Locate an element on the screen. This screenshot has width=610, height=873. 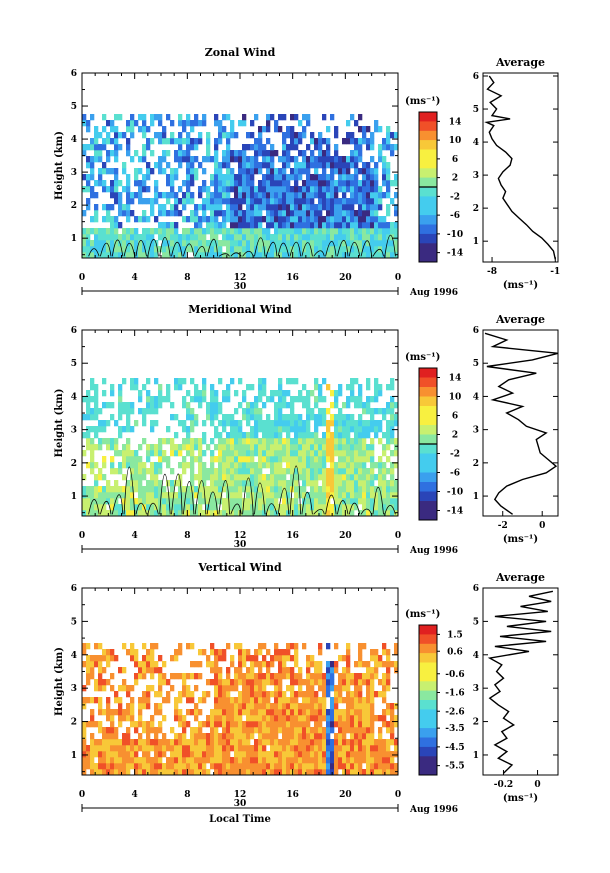
heatmap-cells is located at coordinates (240, 186).